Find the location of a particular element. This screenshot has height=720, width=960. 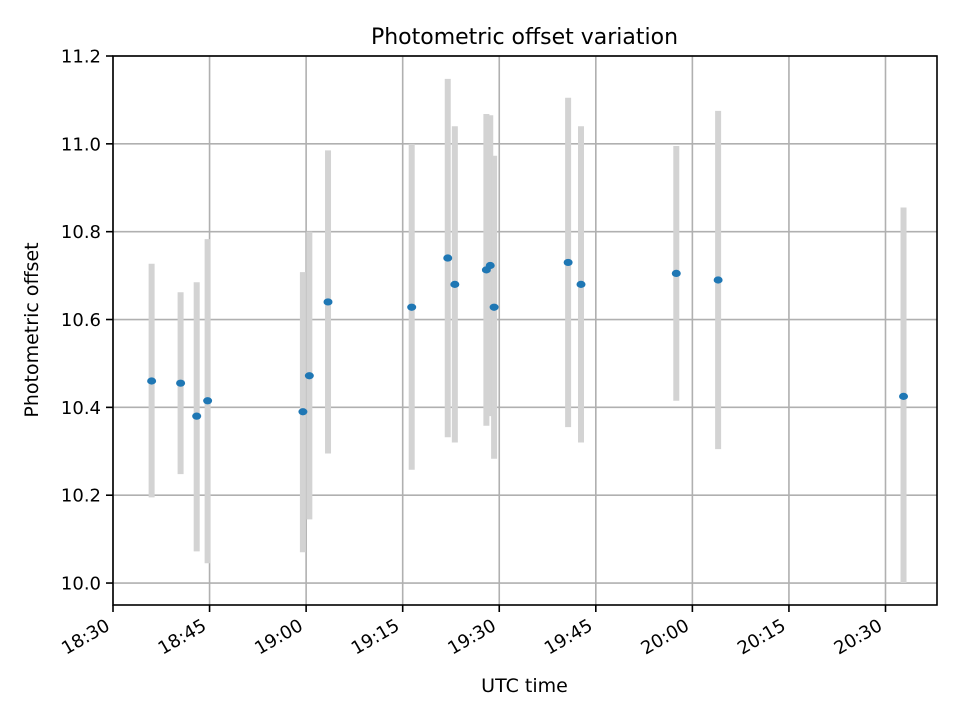

x-axis-title: UTC time is located at coordinates (524, 686).